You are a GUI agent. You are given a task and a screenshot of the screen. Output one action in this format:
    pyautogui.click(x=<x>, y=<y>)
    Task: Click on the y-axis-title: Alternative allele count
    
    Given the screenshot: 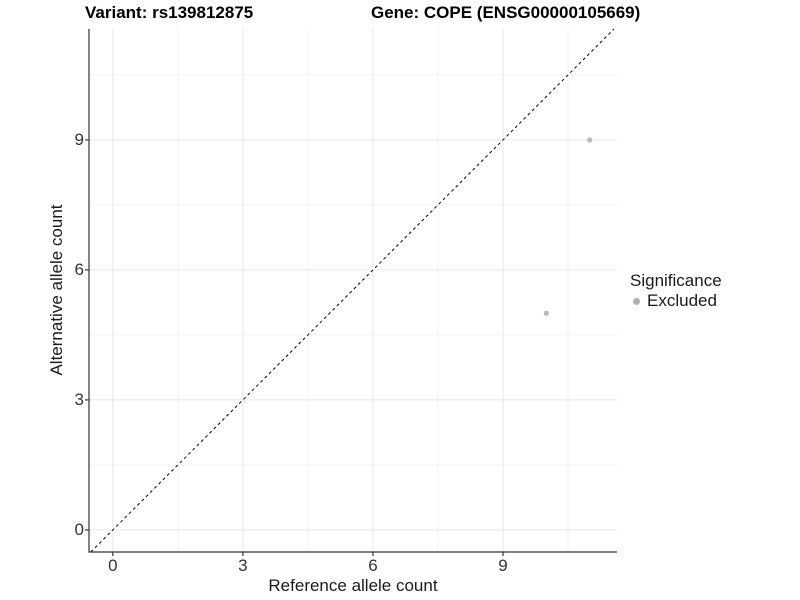 What is the action you would take?
    pyautogui.click(x=56, y=290)
    